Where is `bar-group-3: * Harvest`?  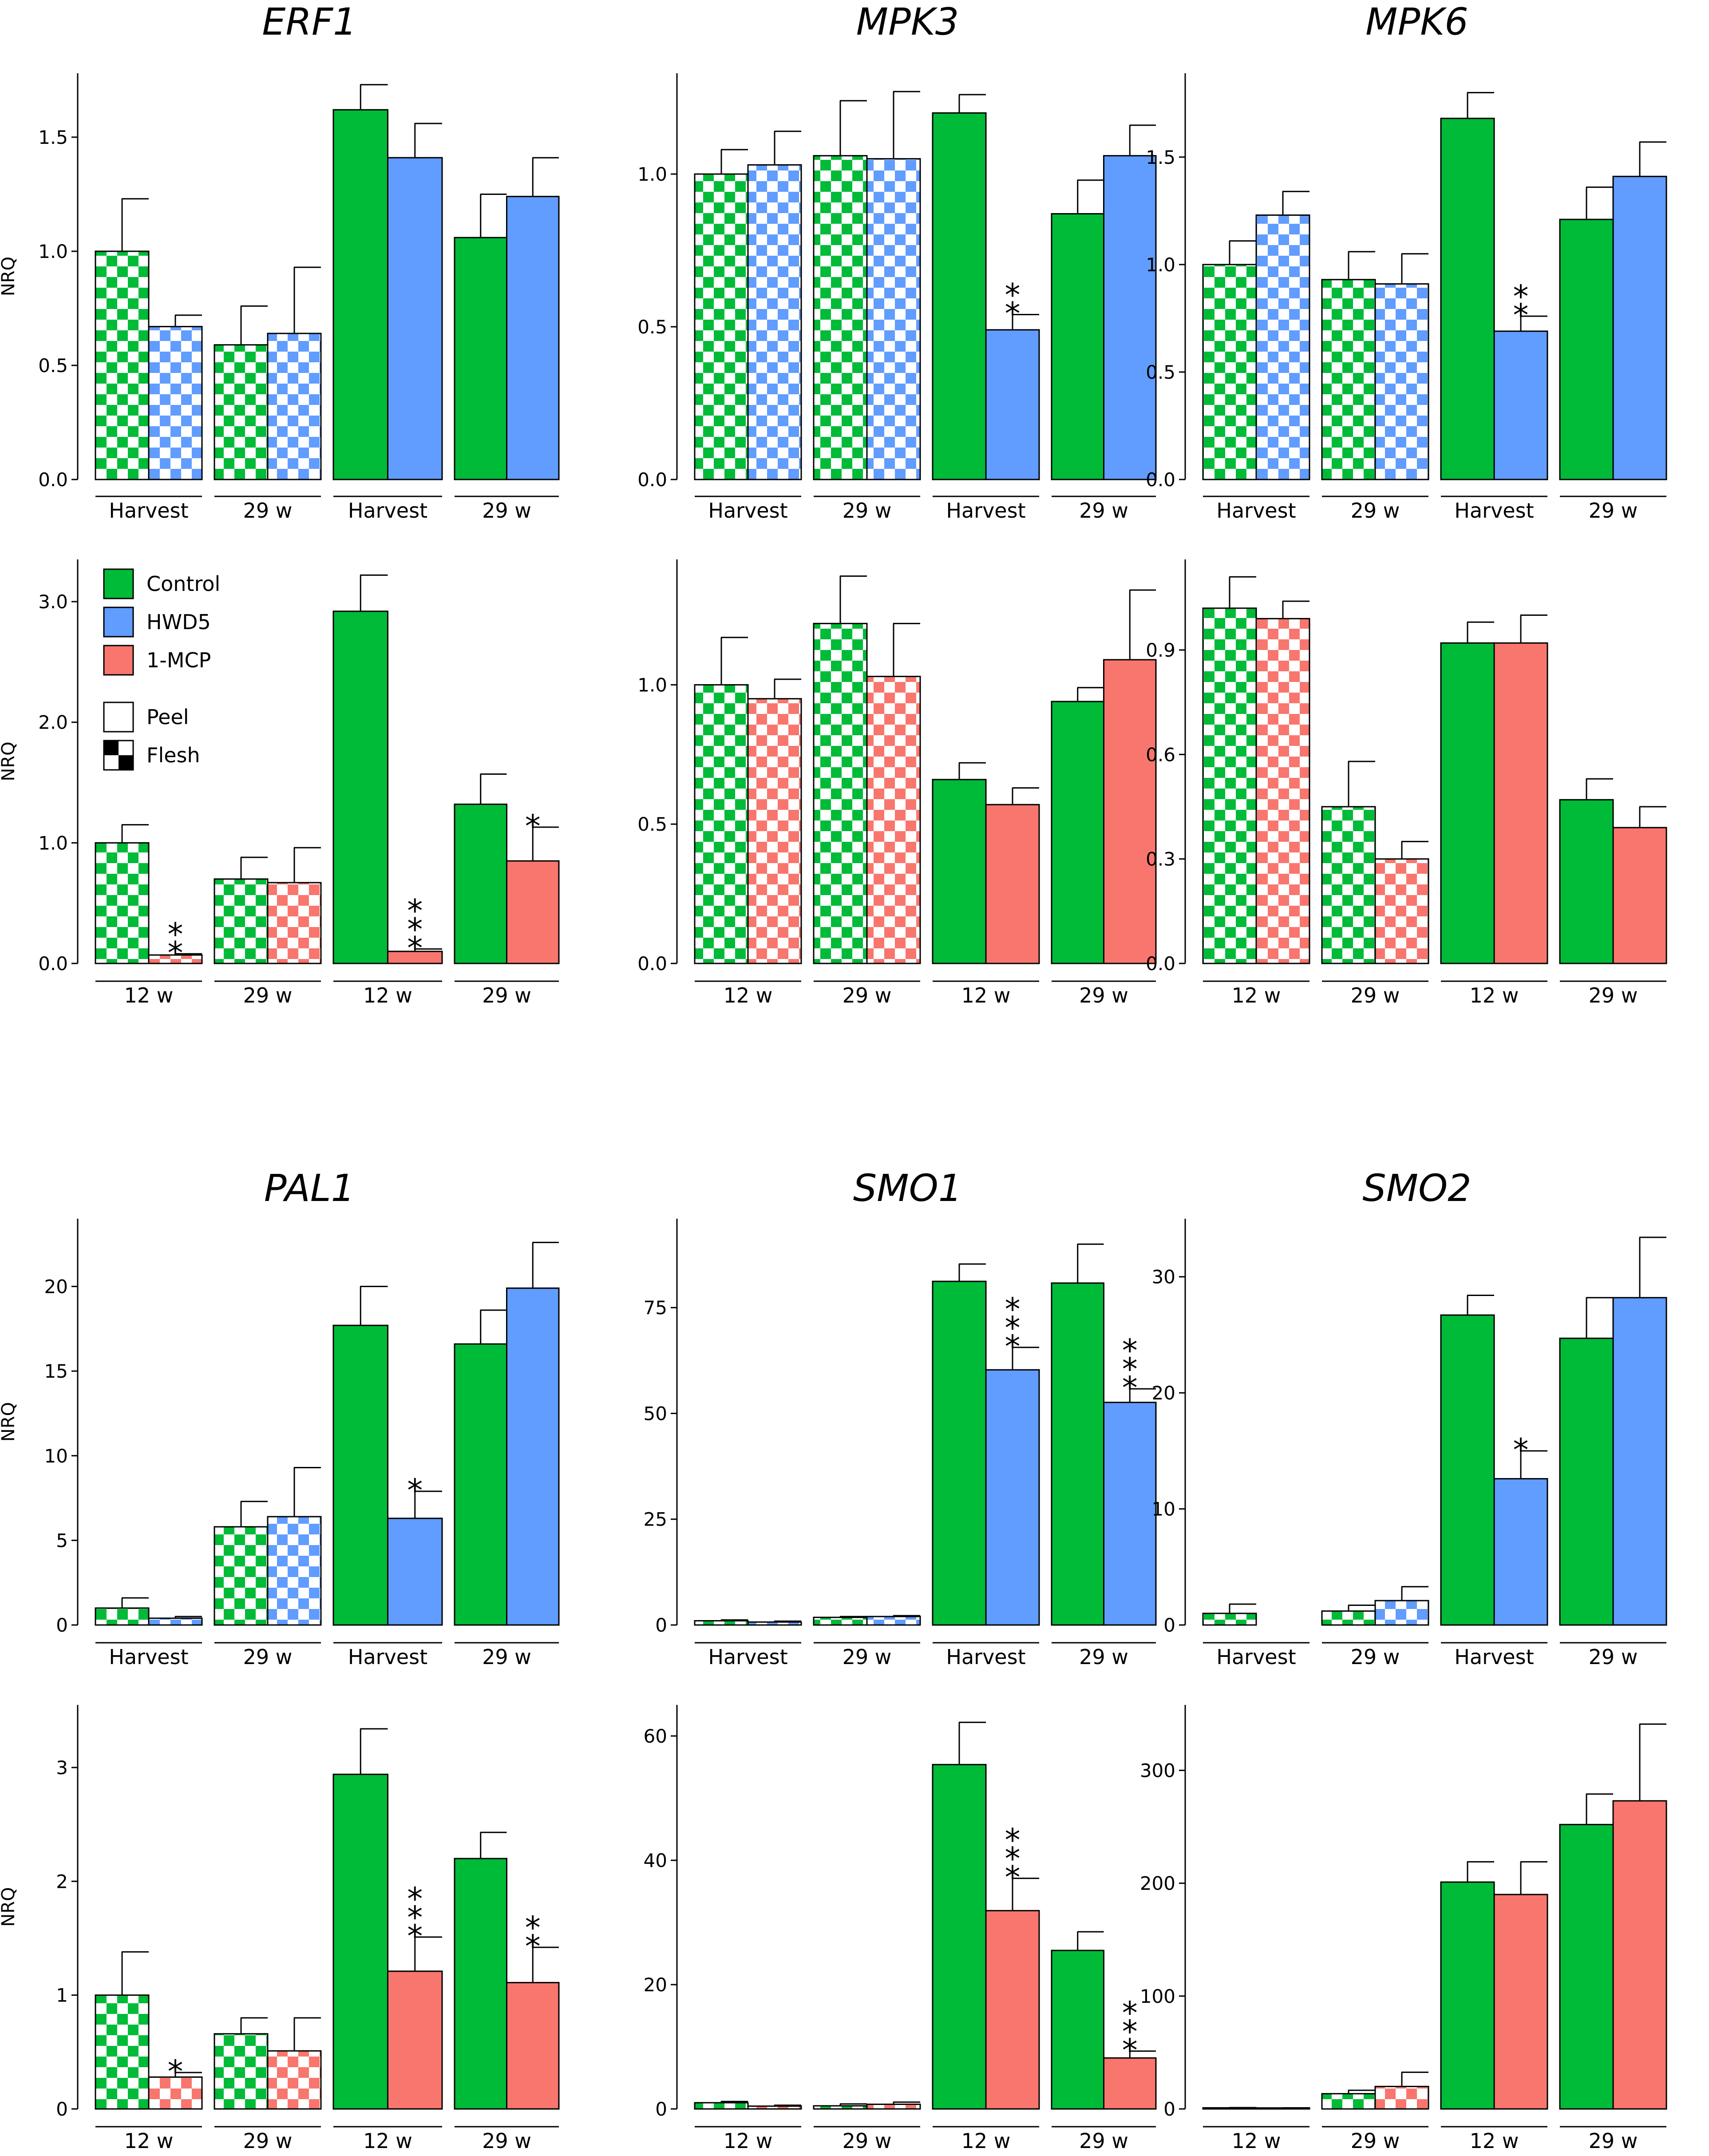
bar-group-3: * Harvest is located at coordinates (387, 1477).